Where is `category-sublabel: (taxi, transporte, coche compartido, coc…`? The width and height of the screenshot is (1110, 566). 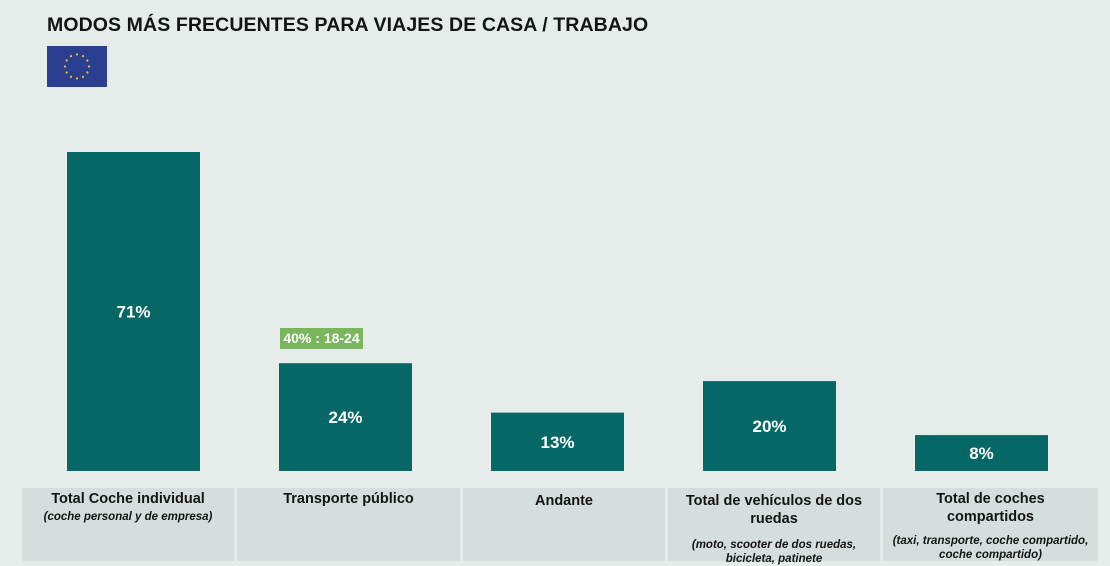
category-sublabel: (taxi, transporte, coche compartido, coc… is located at coordinates (990, 548).